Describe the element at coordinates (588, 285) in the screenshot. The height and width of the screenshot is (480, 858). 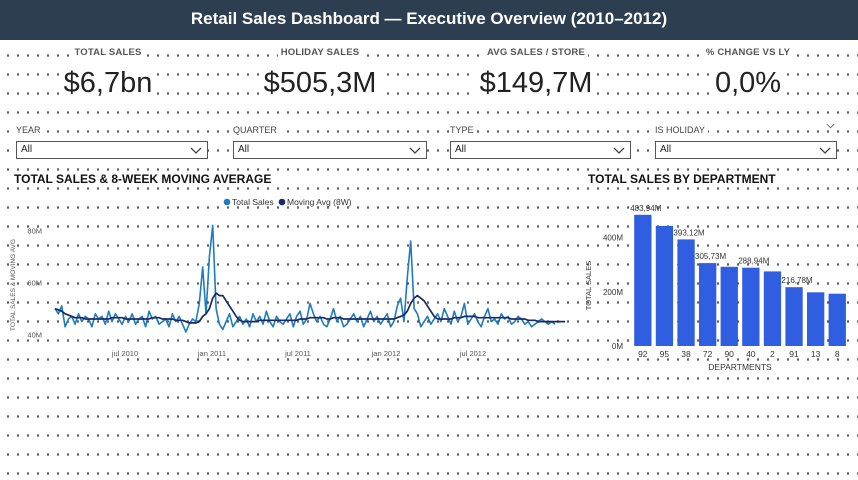
I see `bar-chart-y-axis-label: TOTAL SALES` at that location.